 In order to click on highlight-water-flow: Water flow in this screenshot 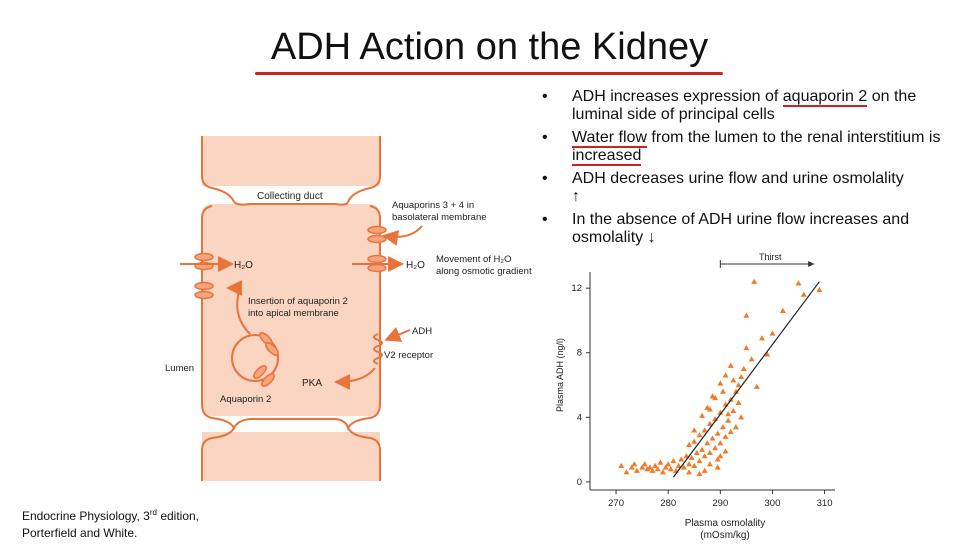, I will do `click(609, 138)`.